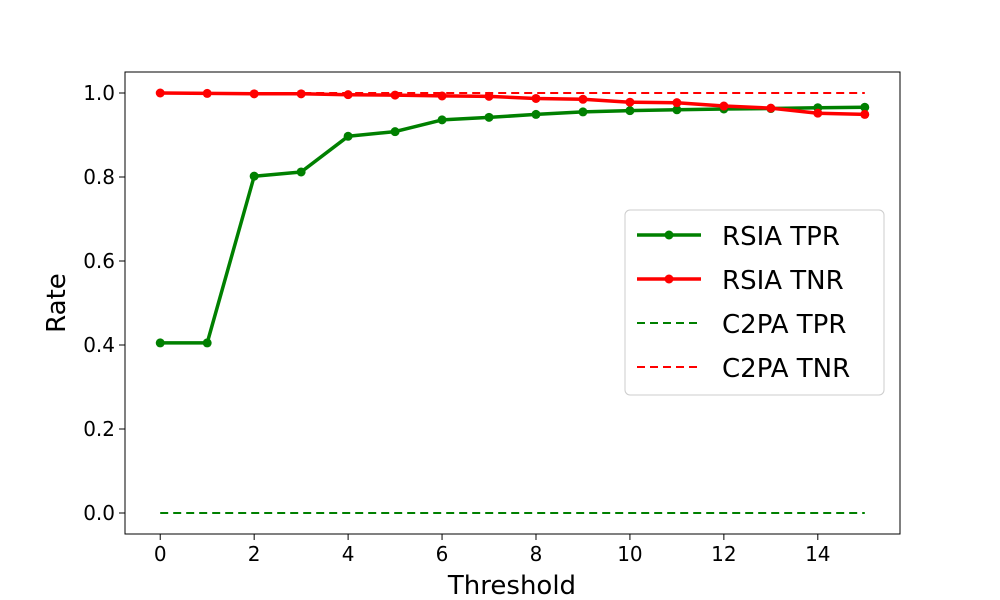 Image resolution: width=1000 pixels, height=600 pixels. I want to click on legend-label-rsia-tnr: RSIA TNR, so click(783, 281).